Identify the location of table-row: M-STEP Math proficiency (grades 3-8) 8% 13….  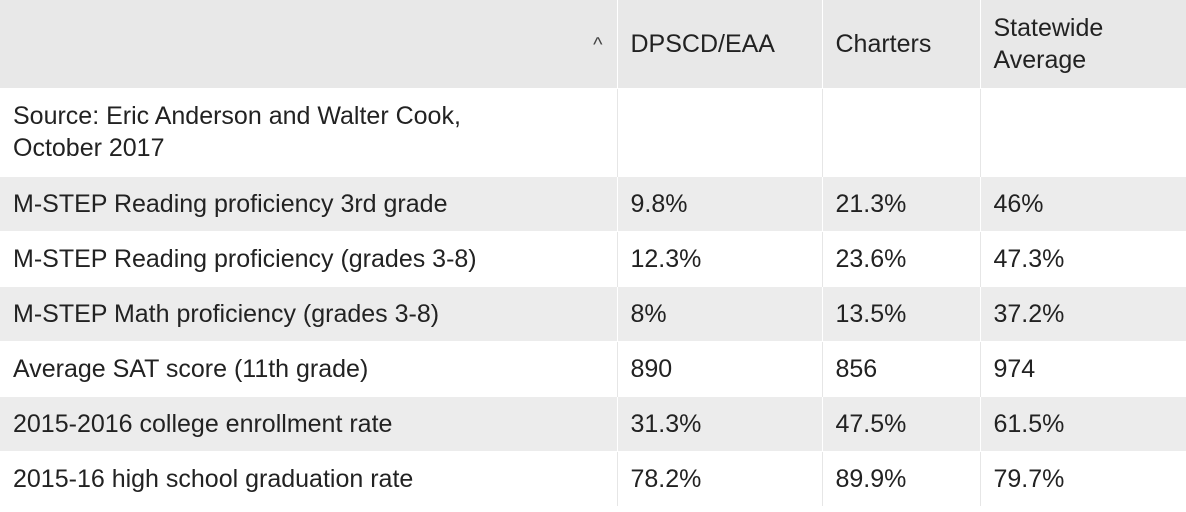
(593, 313).